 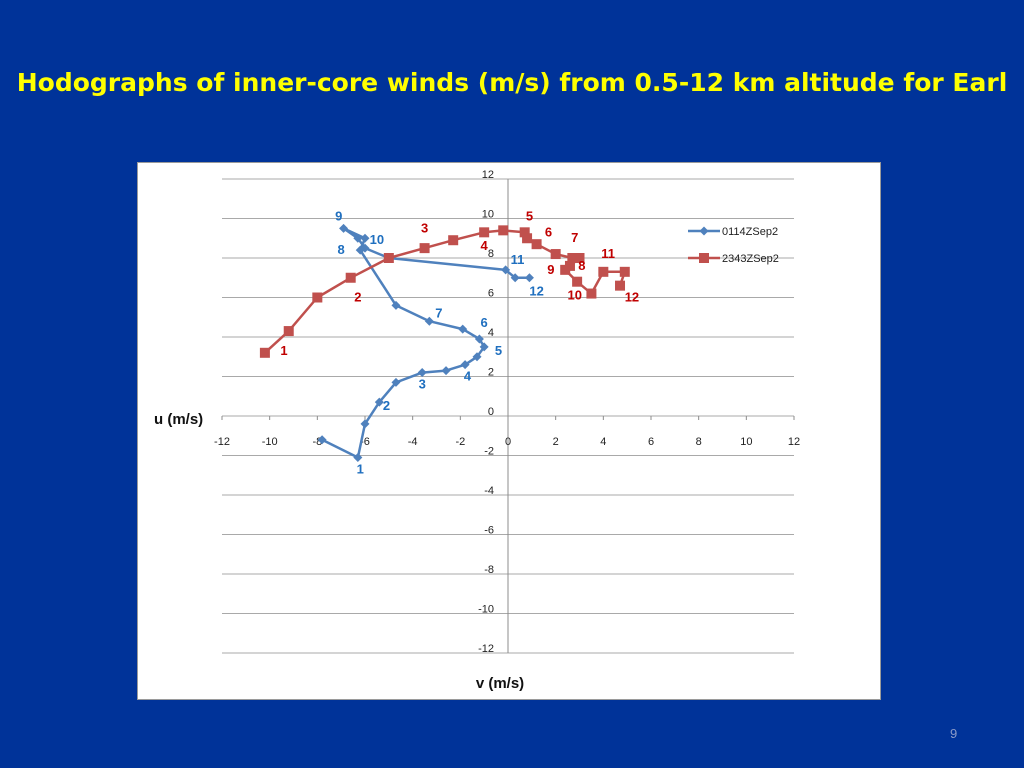 I want to click on x-axis-title: v (m/s), so click(x=500, y=683).